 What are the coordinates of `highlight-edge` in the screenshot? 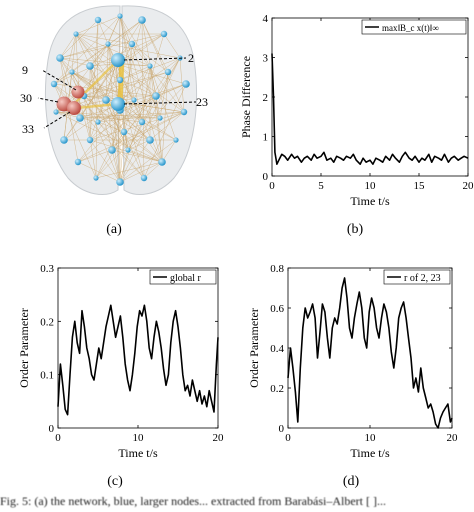 It's located at (97, 106).